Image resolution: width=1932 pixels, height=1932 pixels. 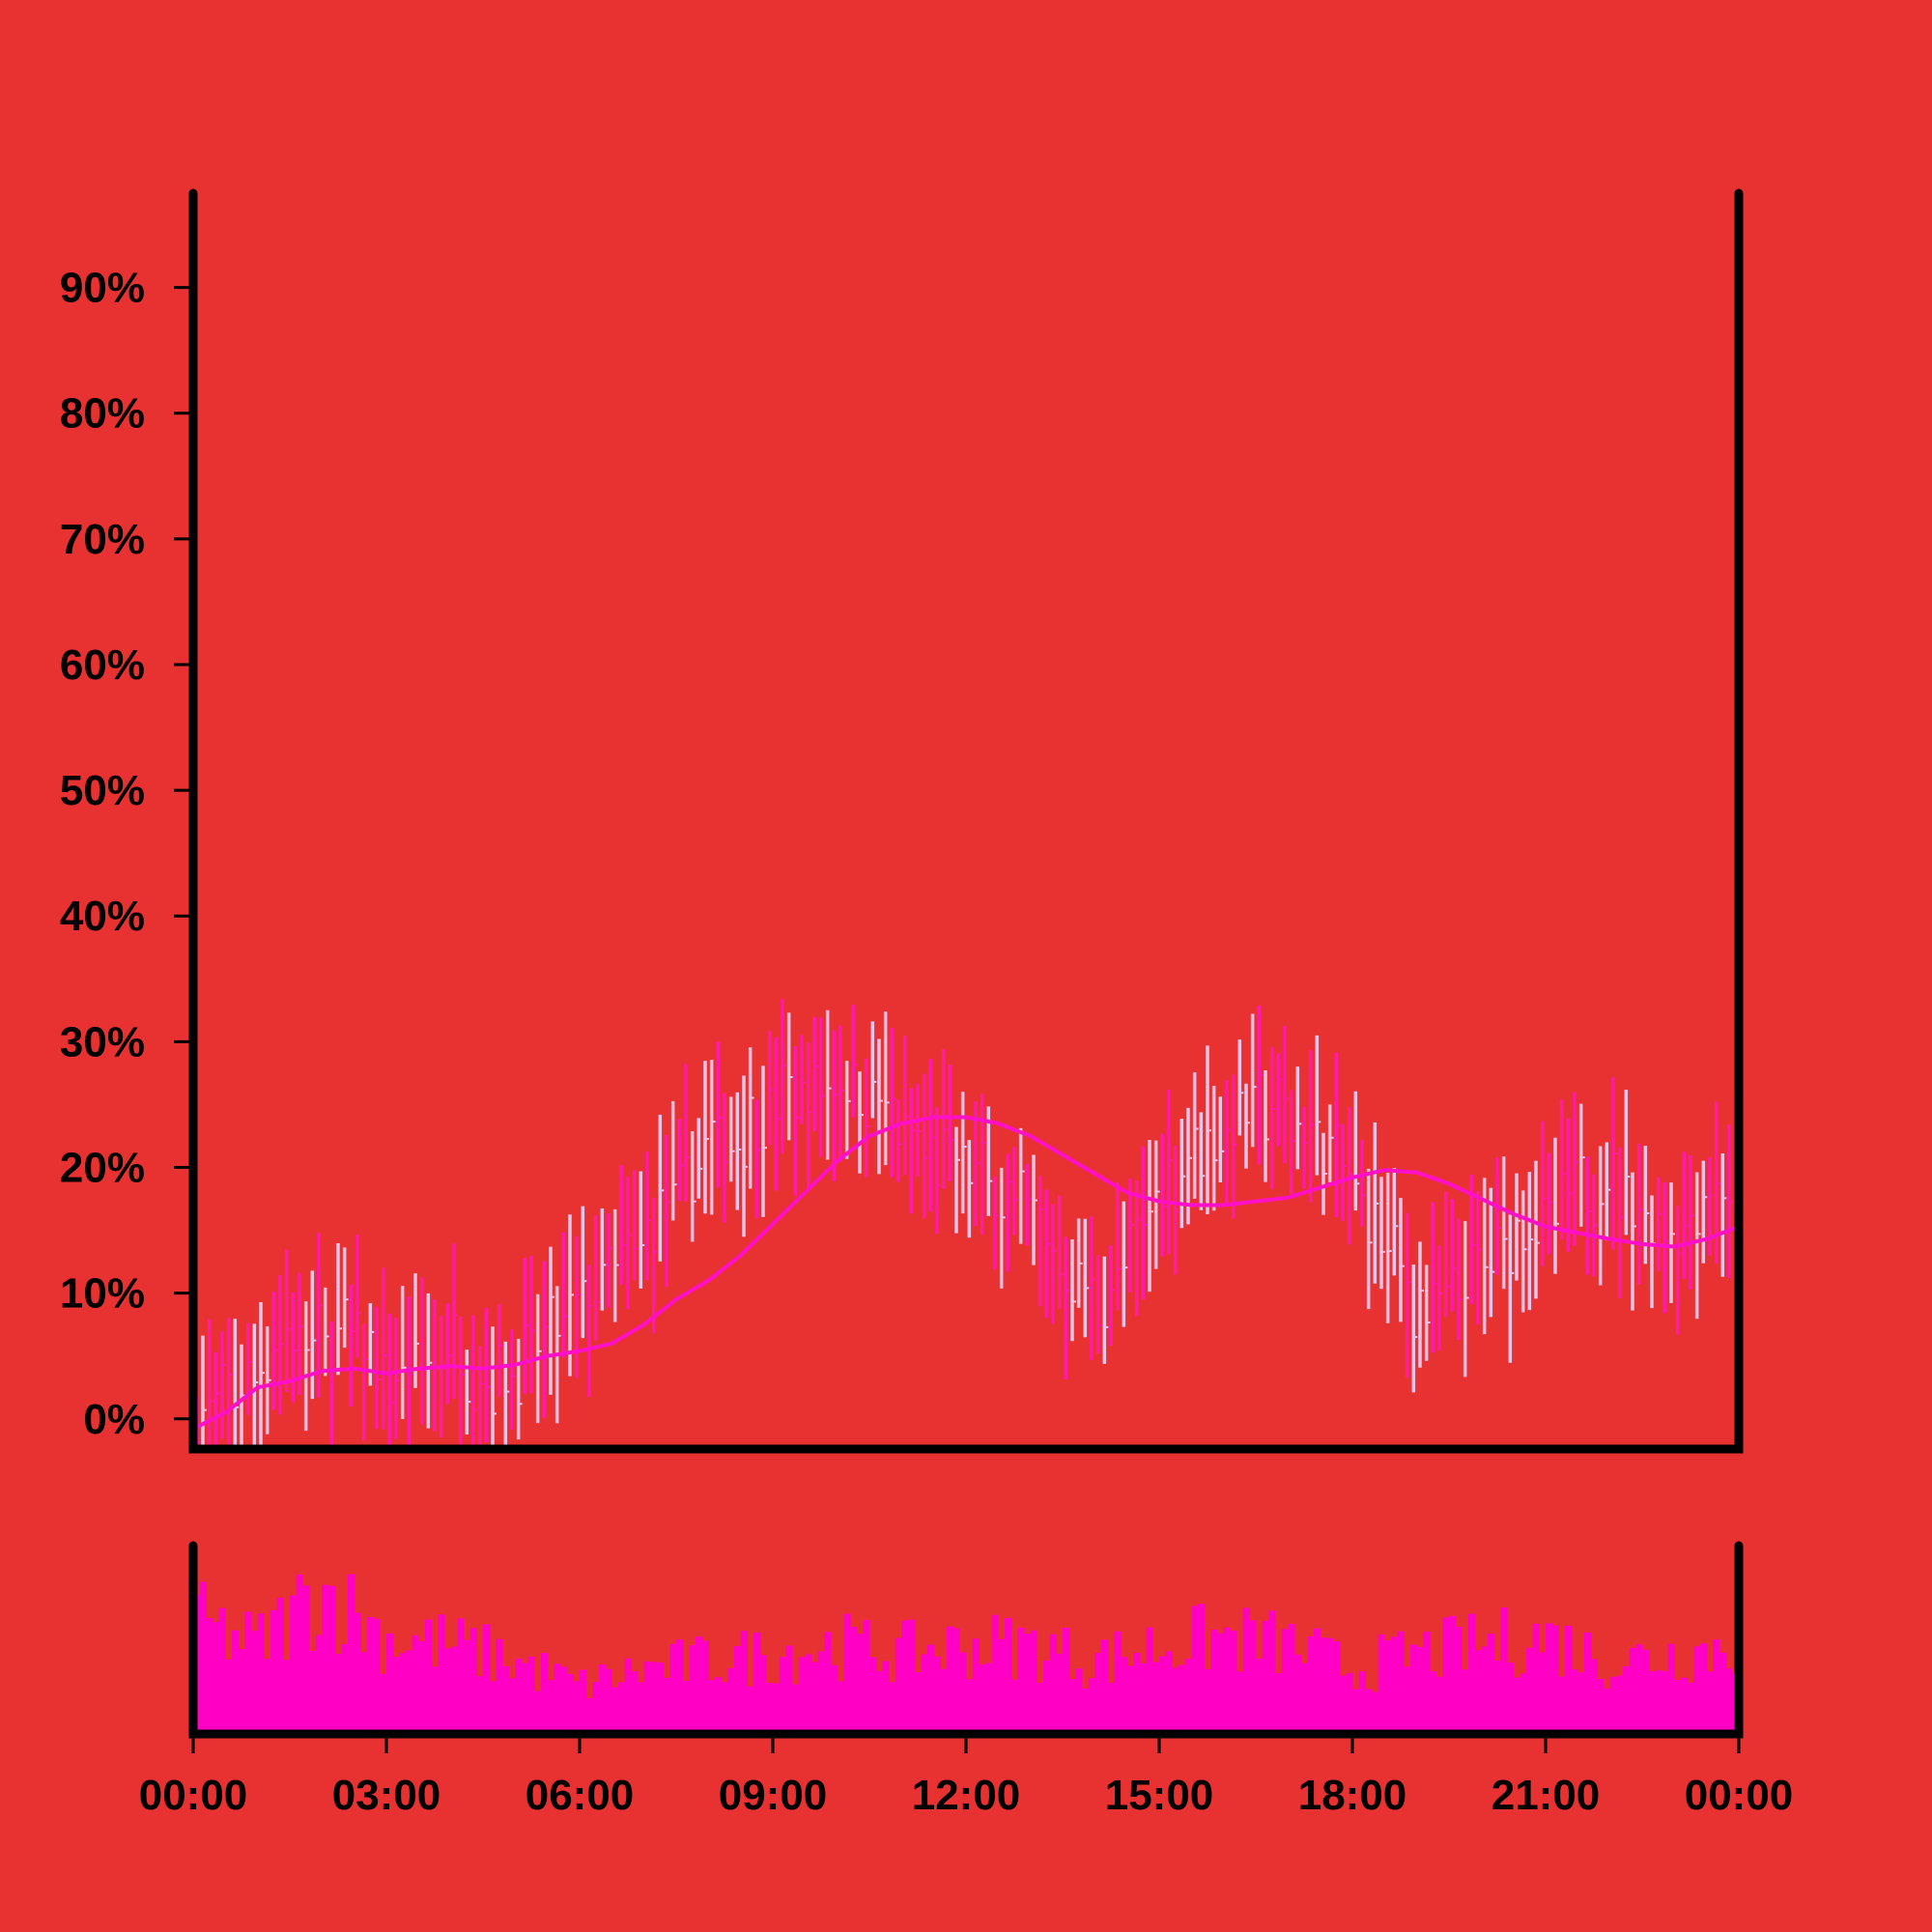 I want to click on x-tick-label: 06:00, so click(x=580, y=1795).